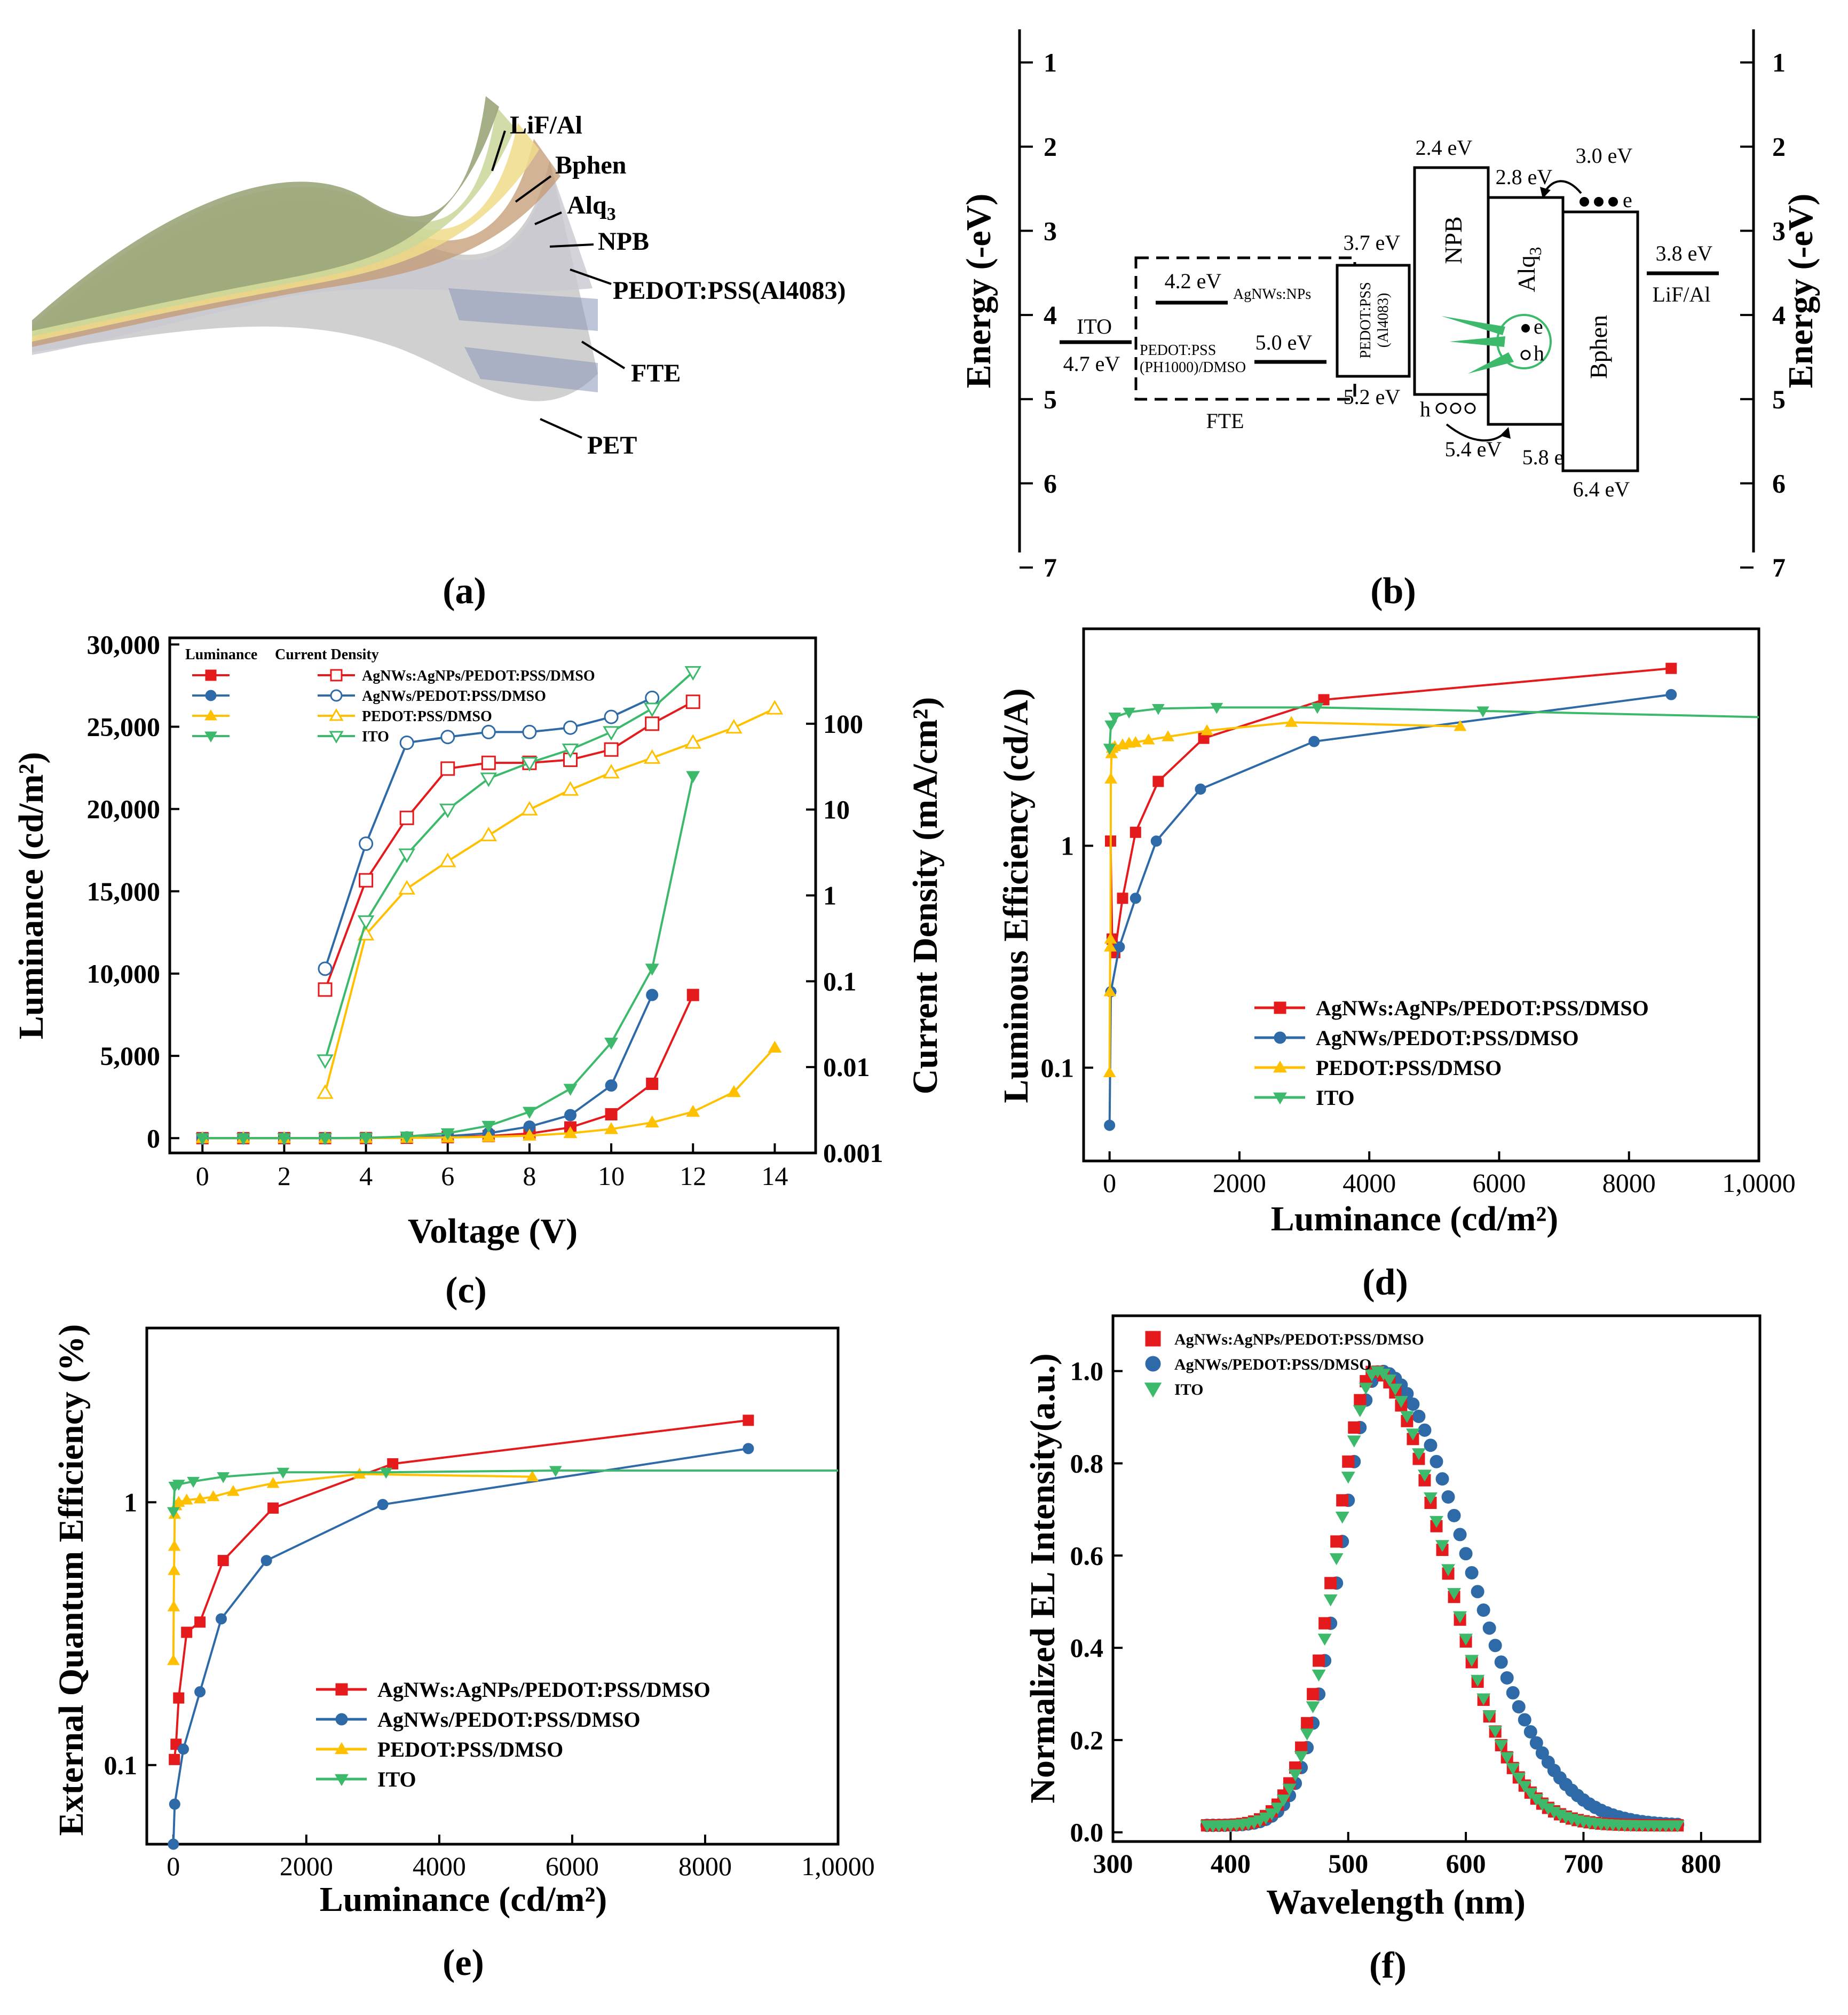  I want to click on panel-d-y-tick-label: 1, so click(1068, 846).